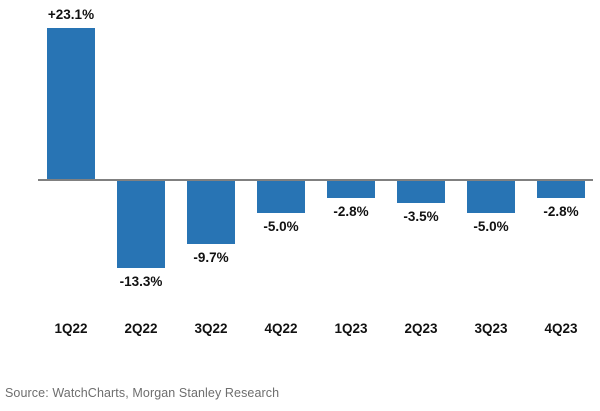 The width and height of the screenshot is (600, 411). Describe the element at coordinates (561, 212) in the screenshot. I see `value-label-4q23: -2.8%` at that location.